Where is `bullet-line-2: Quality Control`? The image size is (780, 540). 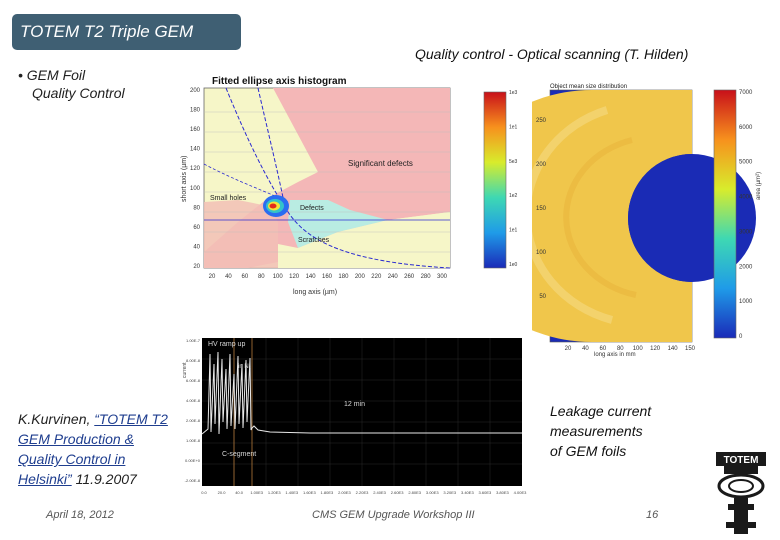
bullet-line-2: Quality Control is located at coordinates (78, 93).